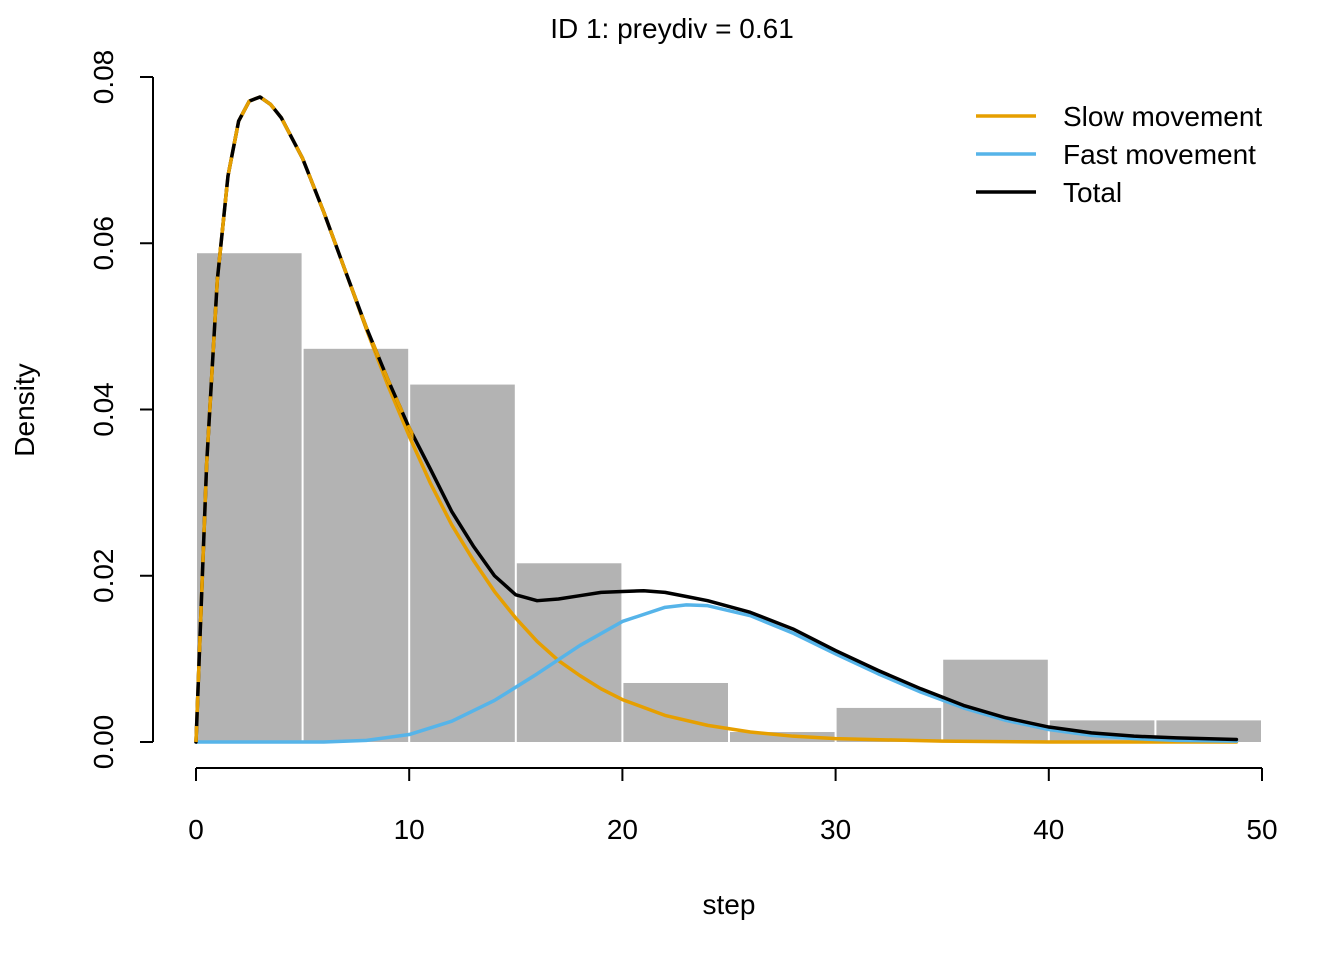 Image resolution: width=1344 pixels, height=960 pixels. What do you see at coordinates (1092, 192) in the screenshot?
I see `legend-label: Total` at bounding box center [1092, 192].